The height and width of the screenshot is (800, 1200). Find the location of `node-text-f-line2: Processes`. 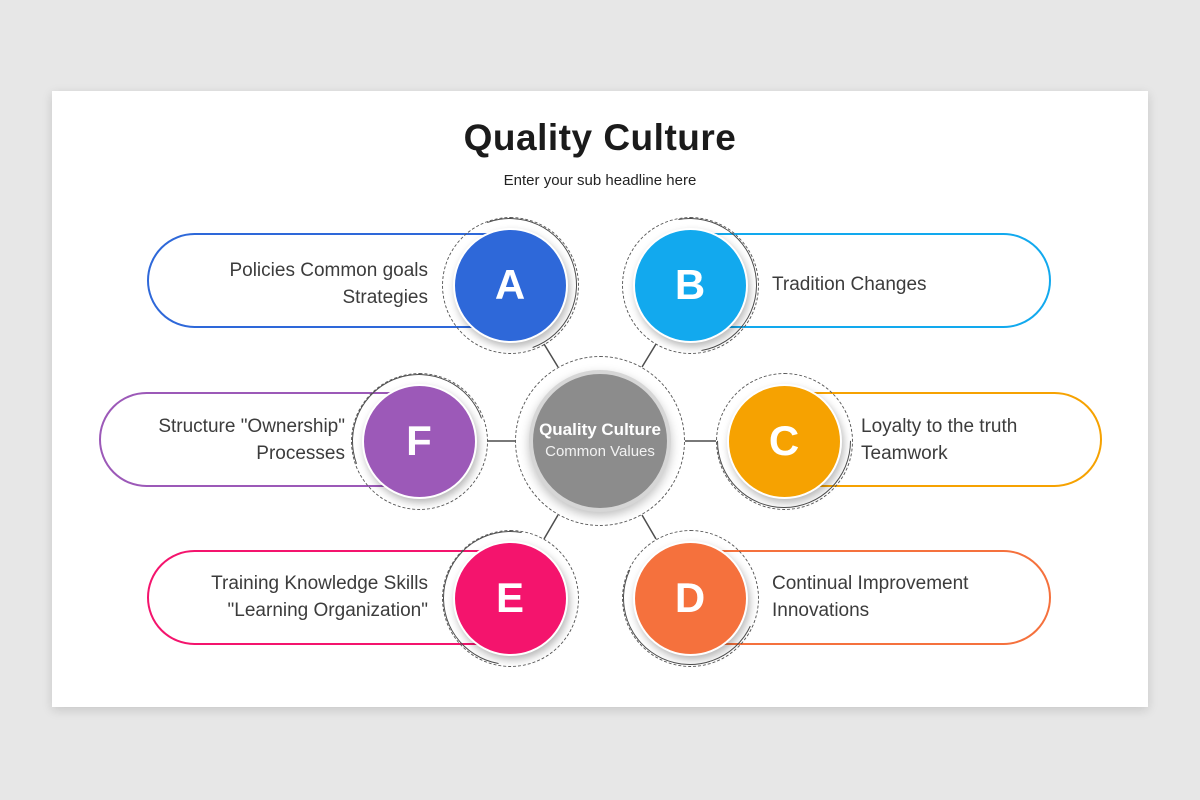

node-text-f-line2: Processes is located at coordinates (300, 453).